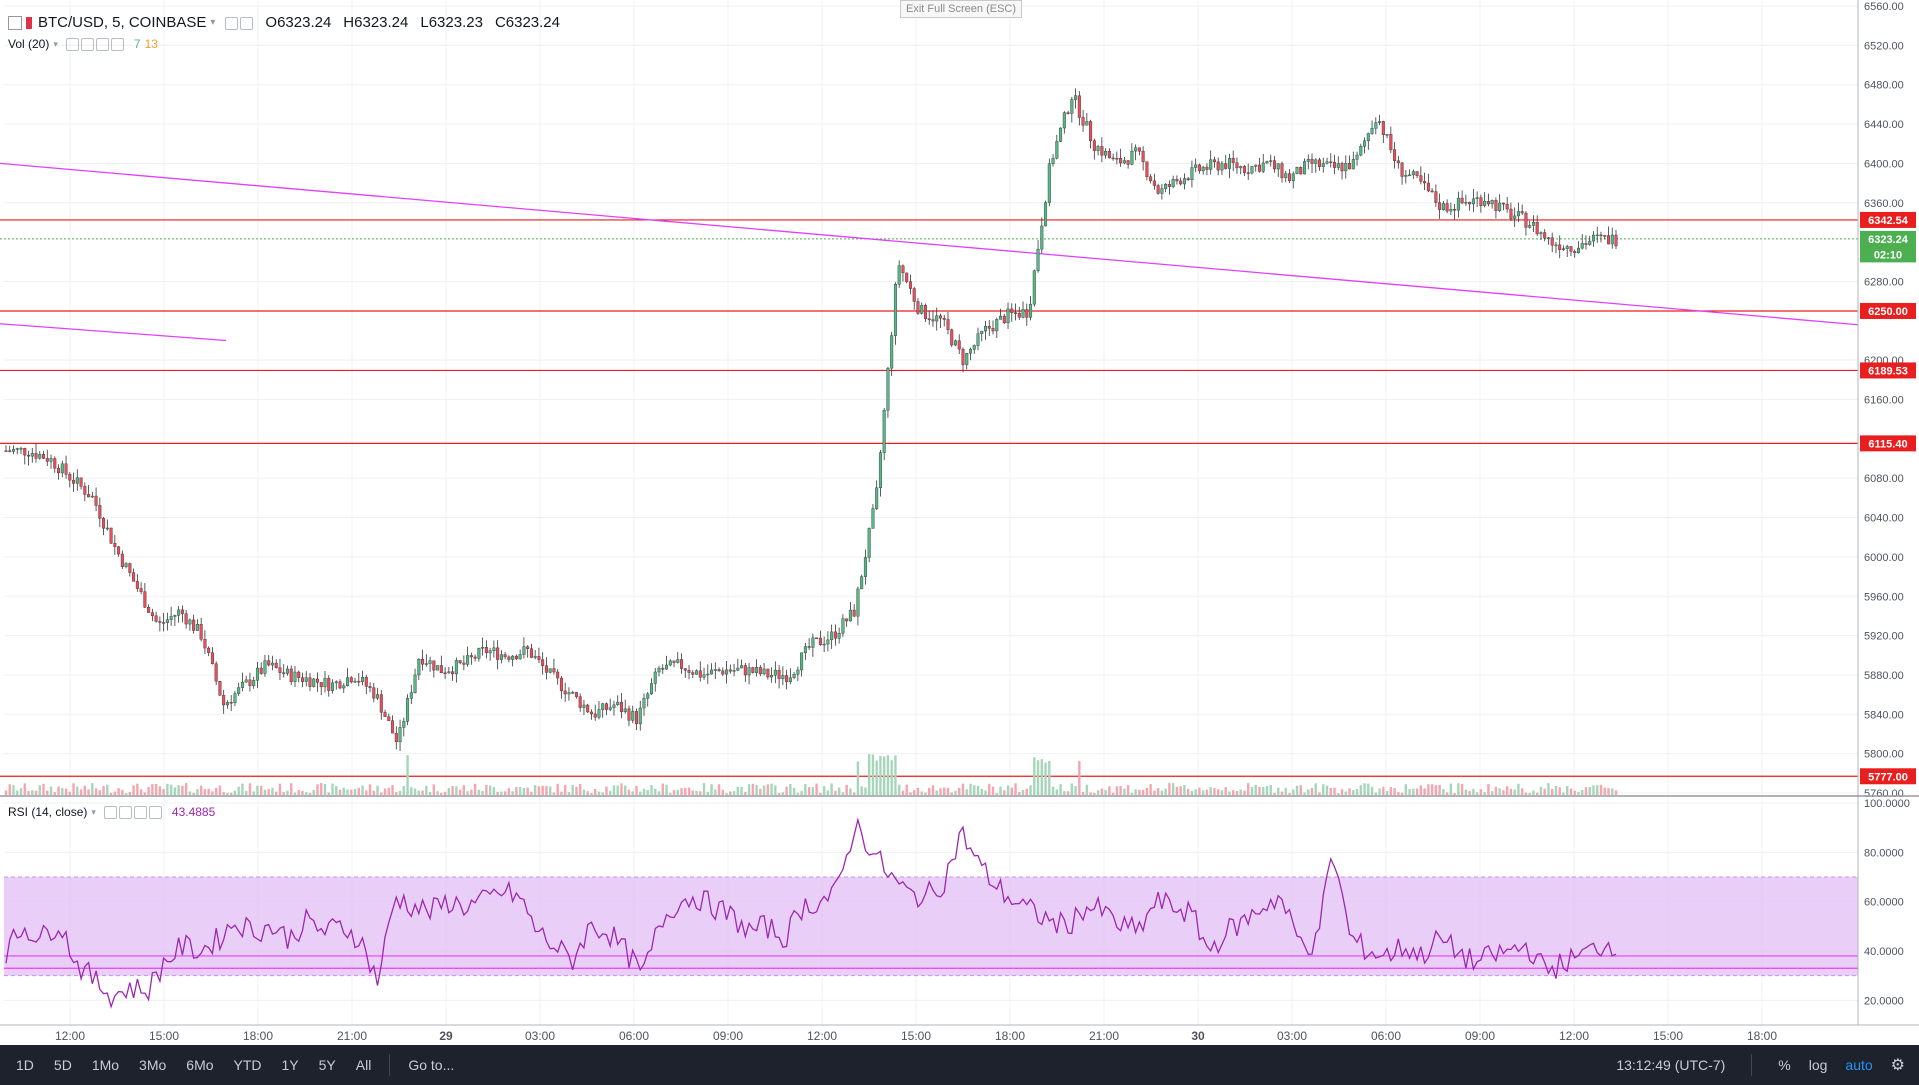  Describe the element at coordinates (1671, 1065) in the screenshot. I see `clock: 13:12:49 (UTC-7)` at that location.